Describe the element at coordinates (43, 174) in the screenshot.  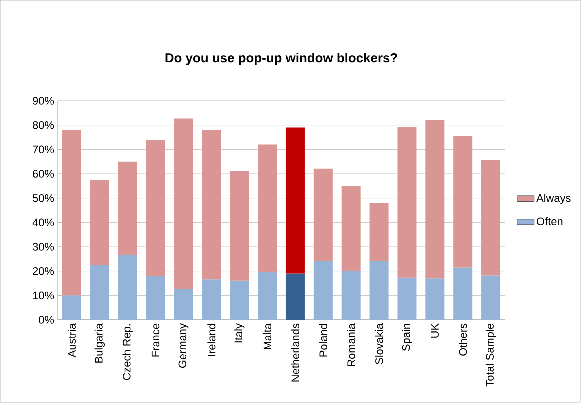
I see `y-tick-label: 60%` at that location.